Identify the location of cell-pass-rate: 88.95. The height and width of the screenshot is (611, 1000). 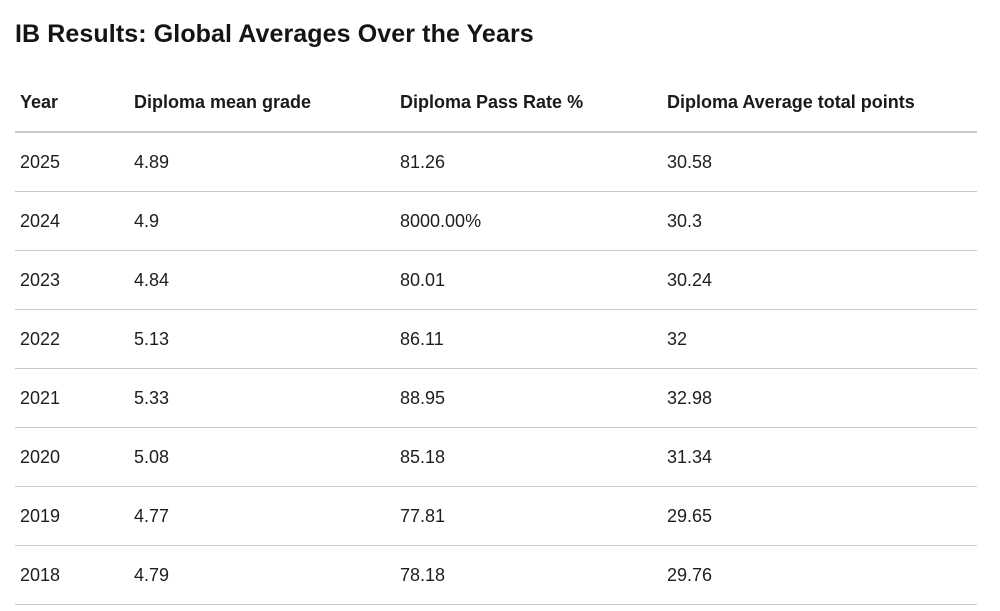
(528, 398).